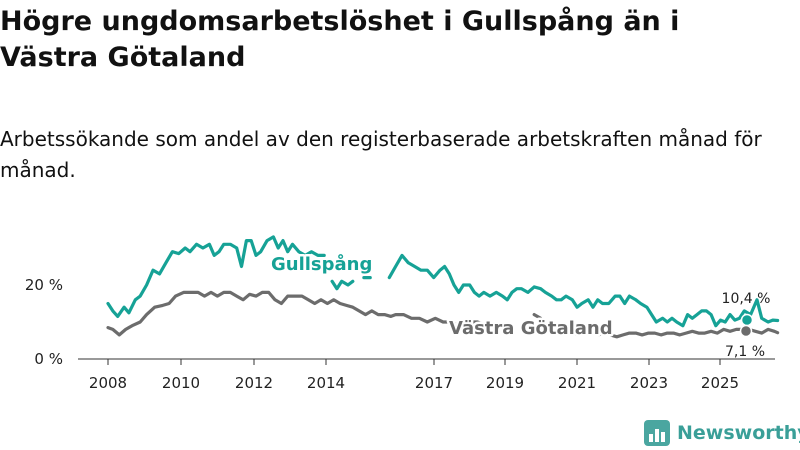  I want to click on end-marker-gullspang, so click(747, 320).